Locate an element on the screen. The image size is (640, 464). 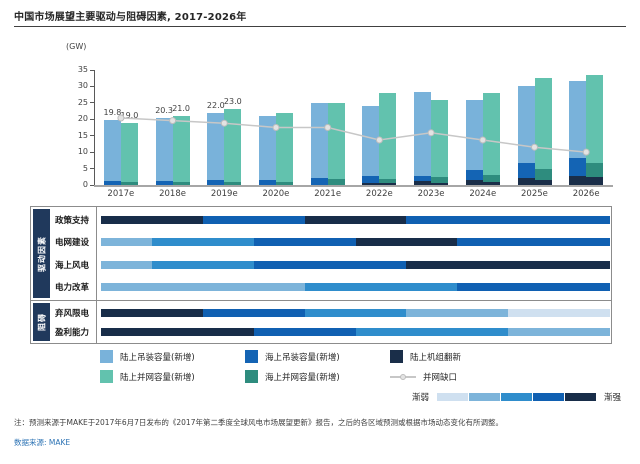
y-tick-label: 20 is located at coordinates (82, 119).